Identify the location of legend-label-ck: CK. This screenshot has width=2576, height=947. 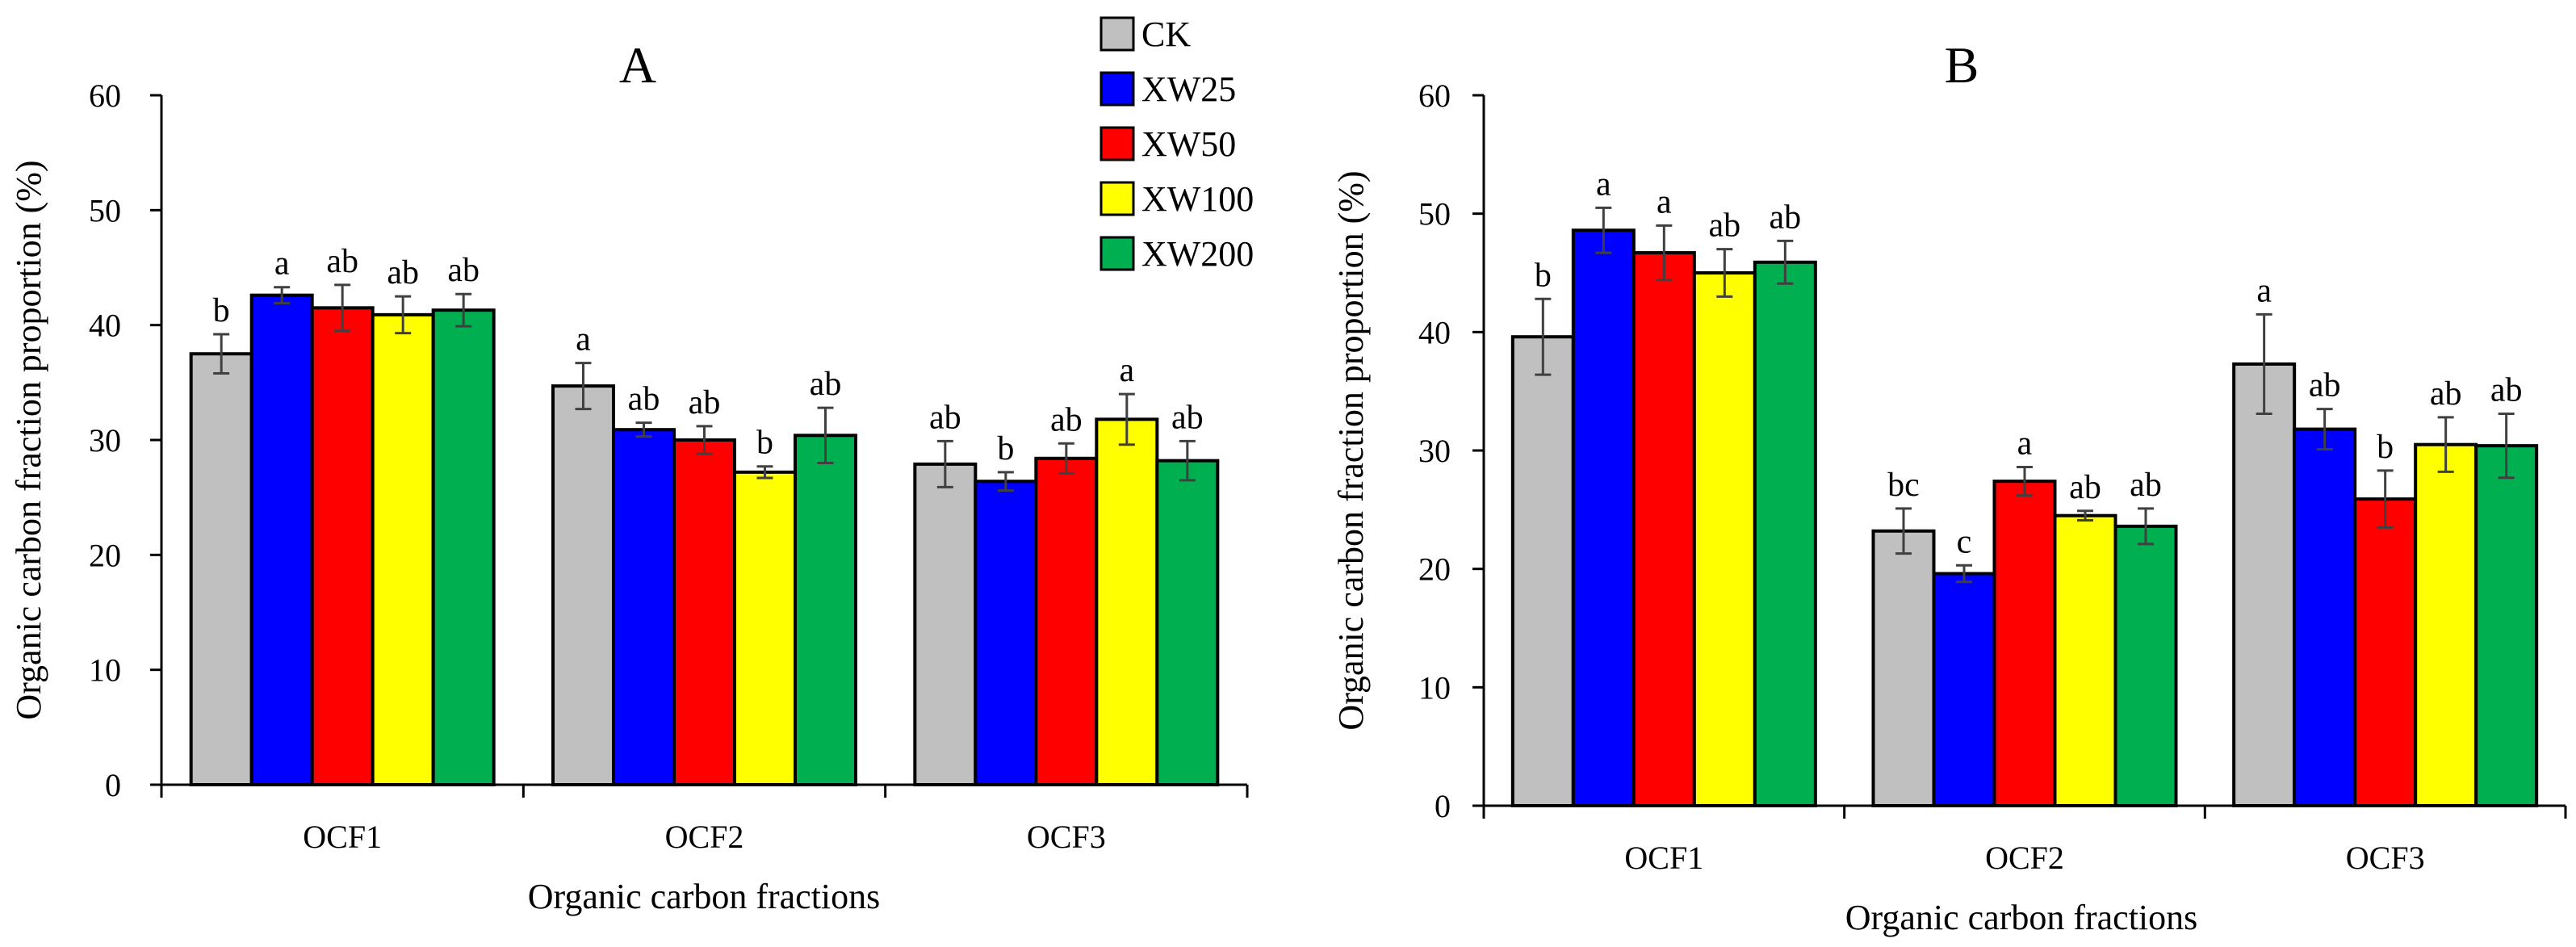
(1166, 34).